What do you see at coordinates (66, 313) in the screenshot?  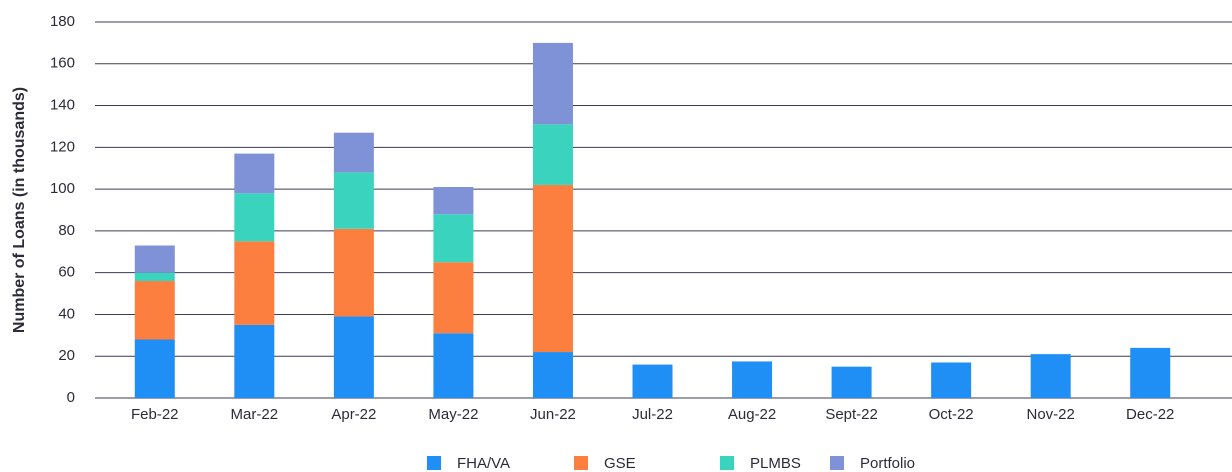 I see `y-tick-label: 40` at bounding box center [66, 313].